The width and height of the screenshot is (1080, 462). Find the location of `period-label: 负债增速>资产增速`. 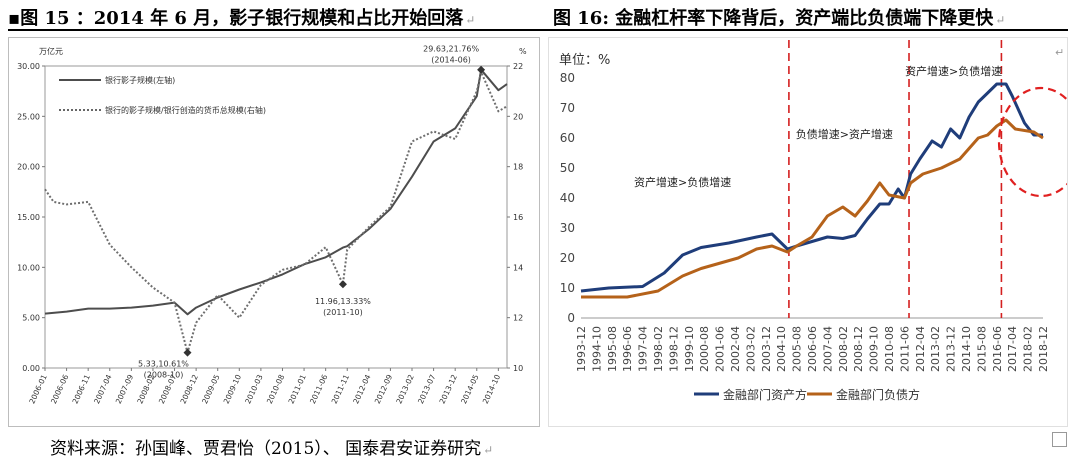

period-label: 负债增速>资产增速 is located at coordinates (844, 134).